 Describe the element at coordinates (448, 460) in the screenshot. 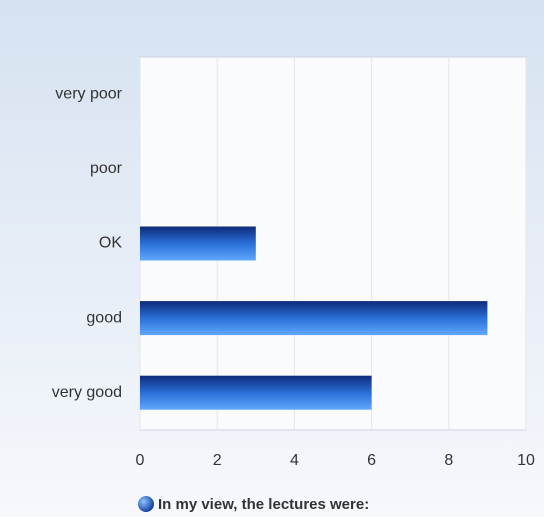

I see `x-tick-label: 8` at that location.